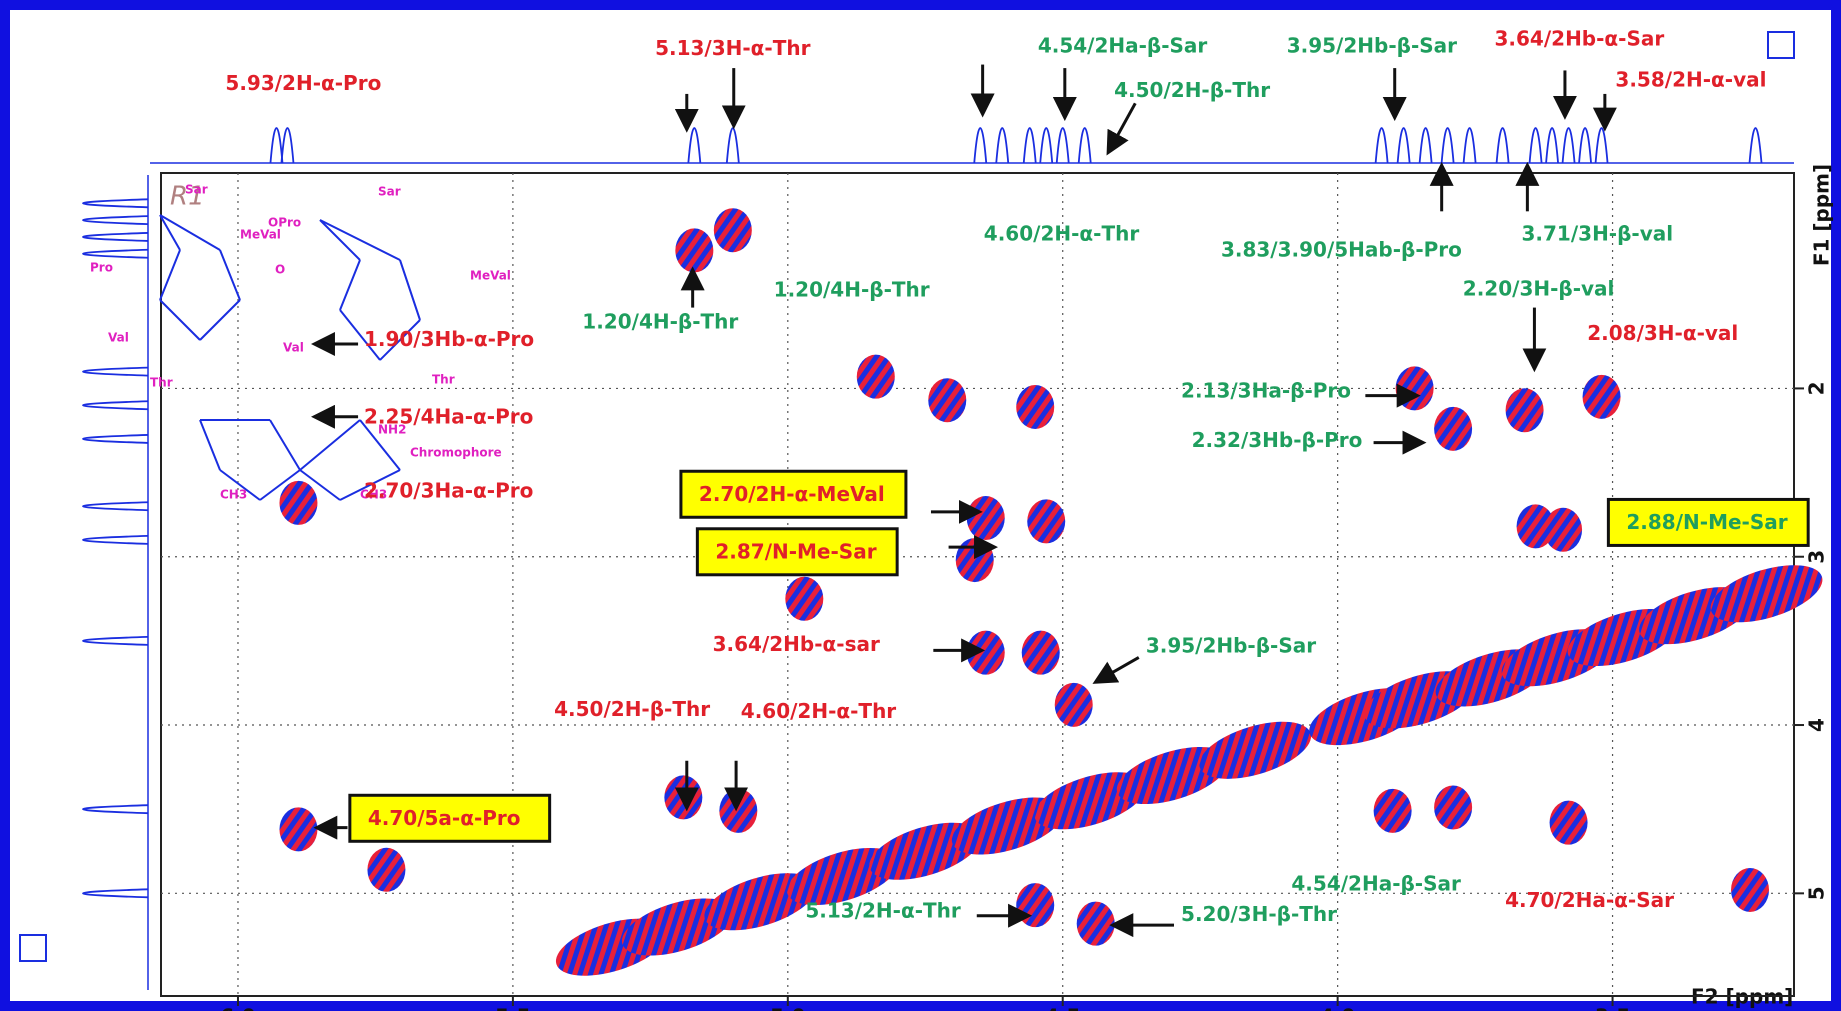  Describe the element at coordinates (1690, 80) in the screenshot. I see `annotation: 3.58/2H-α-val` at that location.